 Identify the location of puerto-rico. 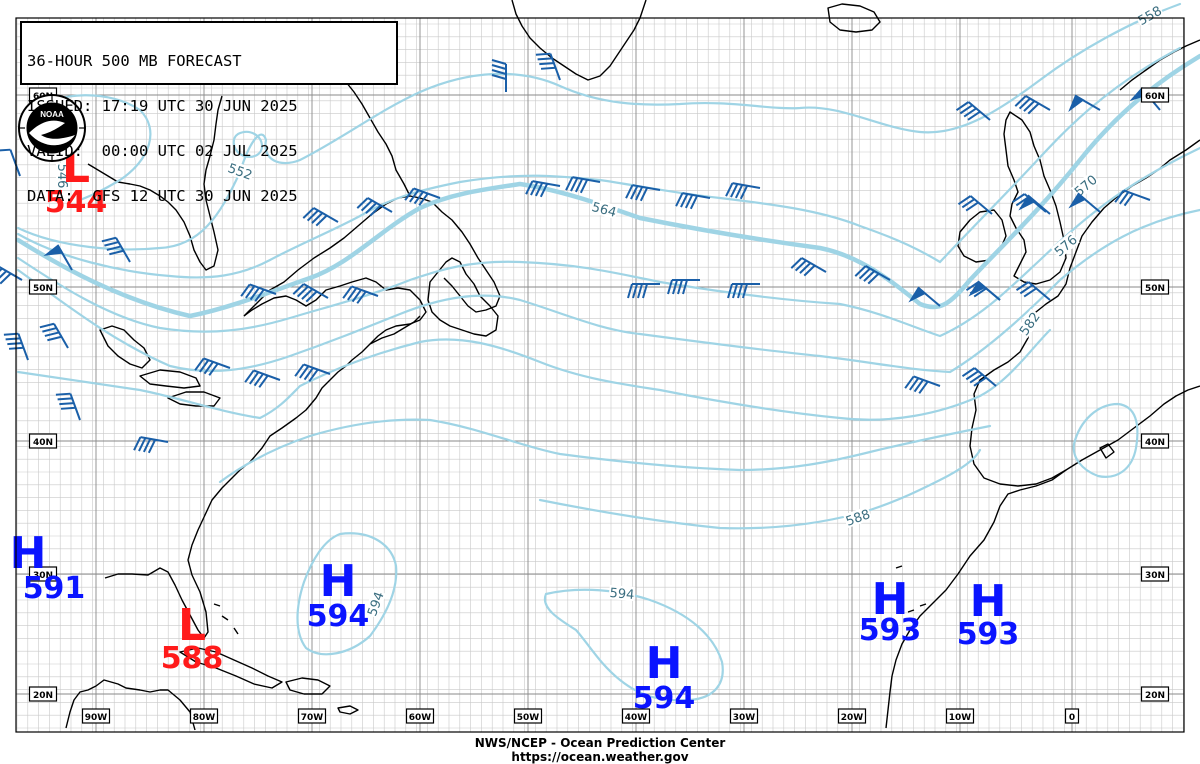
(348, 710).